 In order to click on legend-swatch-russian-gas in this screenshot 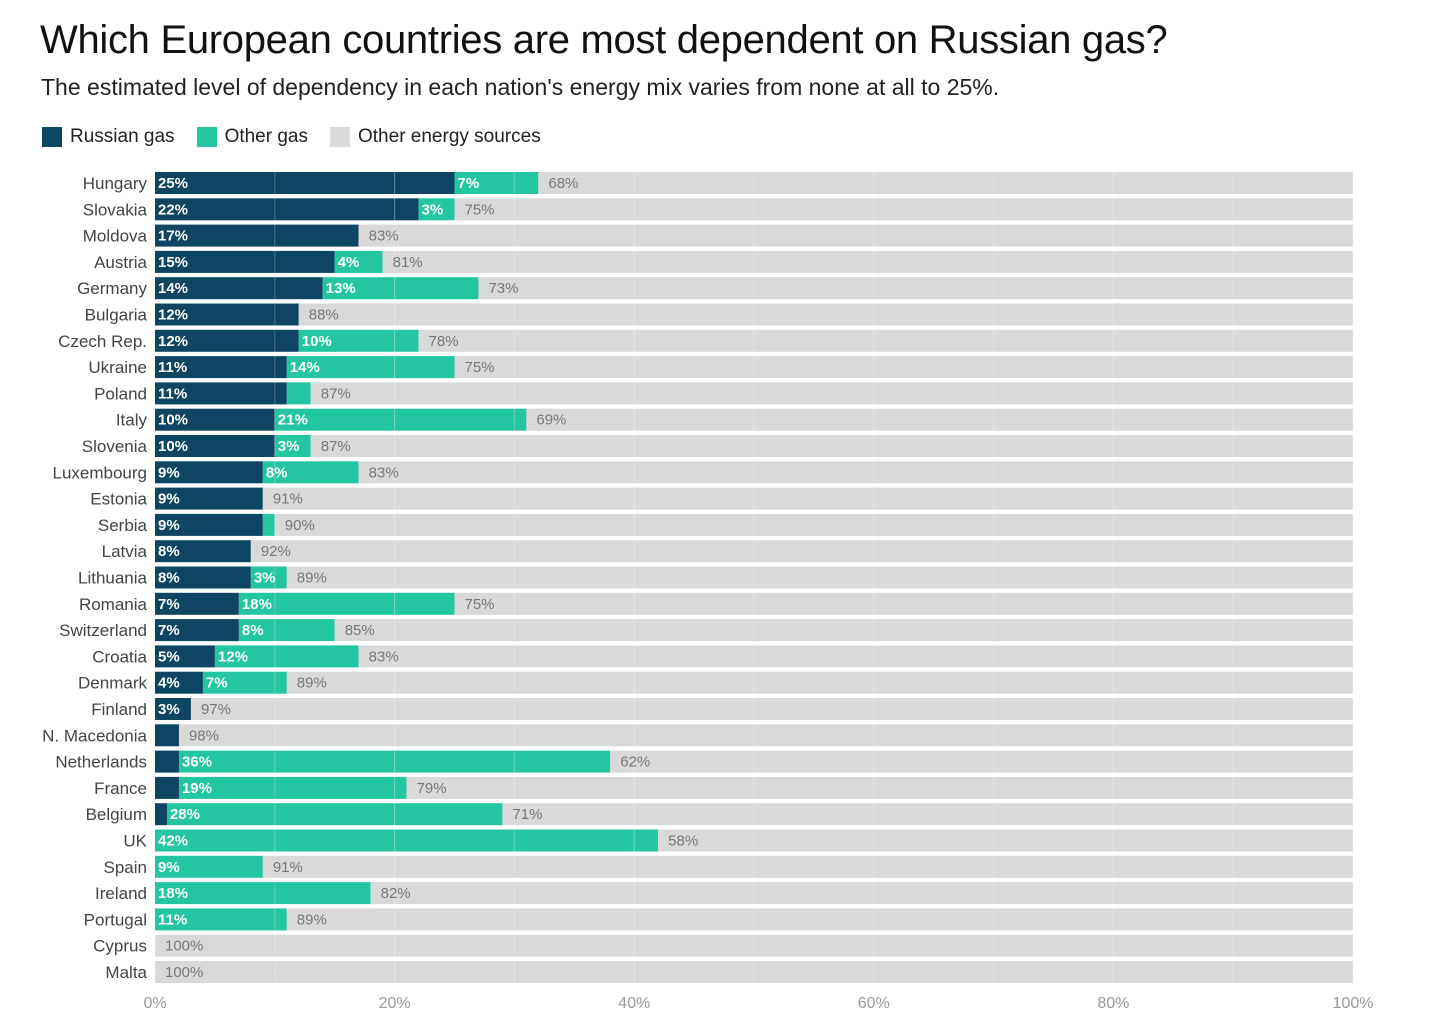, I will do `click(52, 137)`.